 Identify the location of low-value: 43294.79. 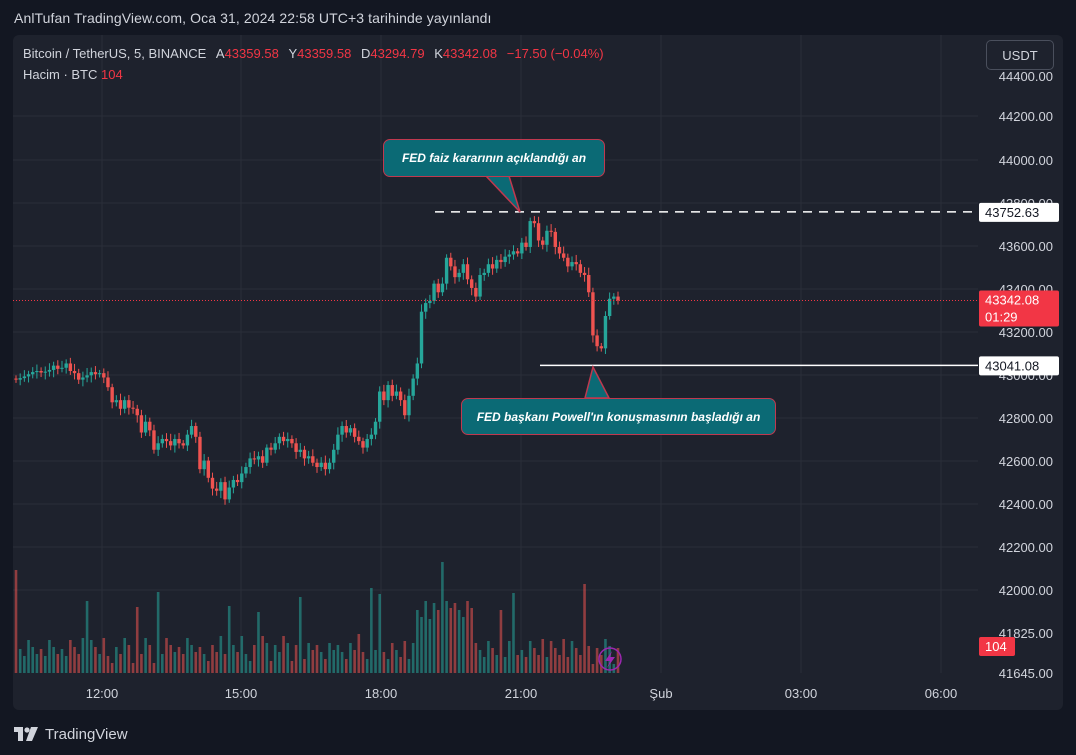
(397, 53).